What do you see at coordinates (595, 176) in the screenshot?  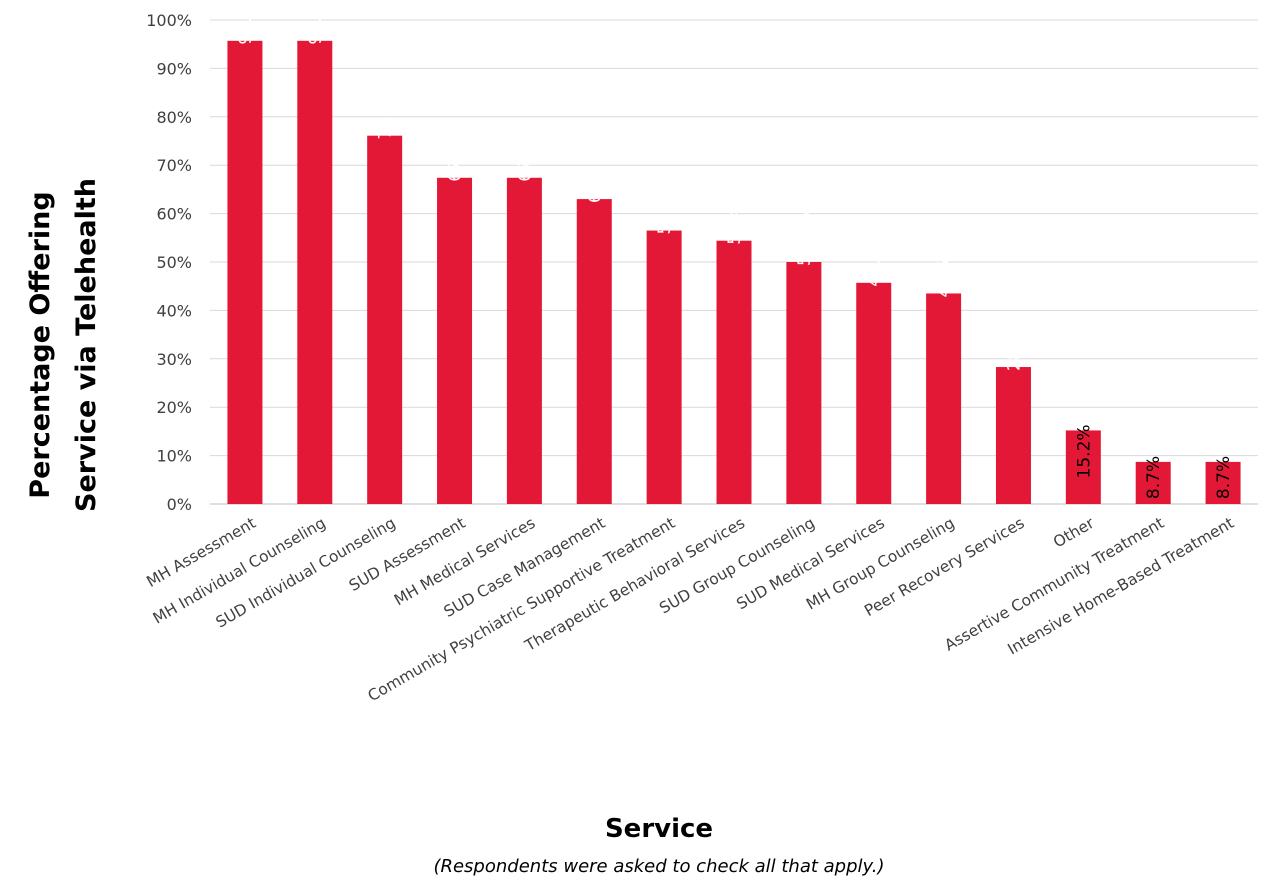 I see `data-label: 63.0%` at bounding box center [595, 176].